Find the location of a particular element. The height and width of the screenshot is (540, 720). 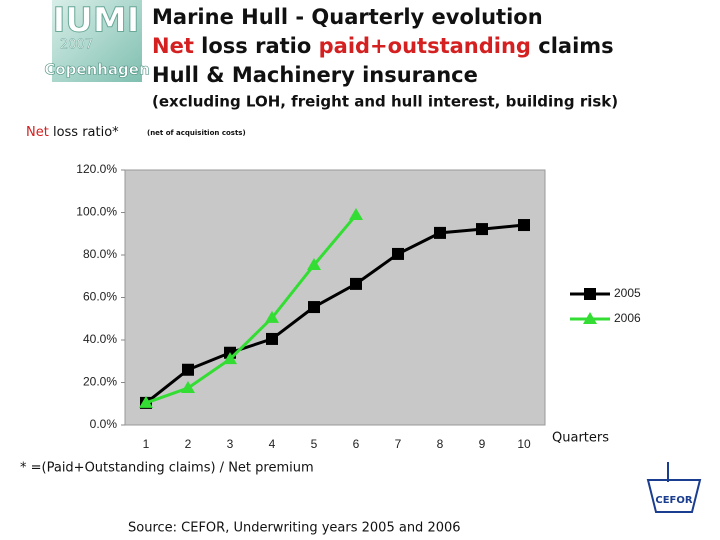

text-part: loss ratio is located at coordinates (256, 46).